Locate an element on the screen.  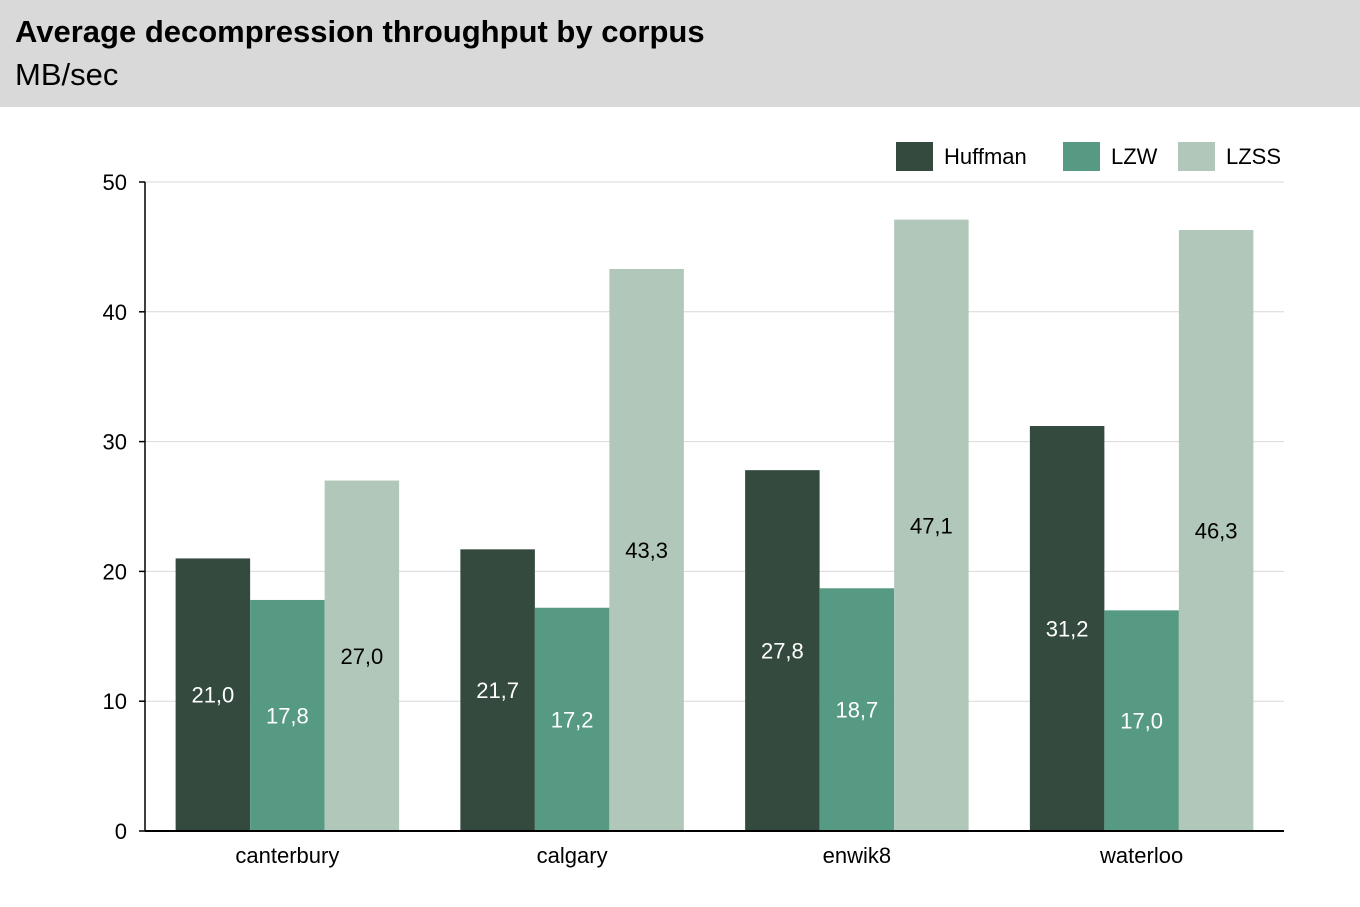
data-label: 18,7 is located at coordinates (856, 710).